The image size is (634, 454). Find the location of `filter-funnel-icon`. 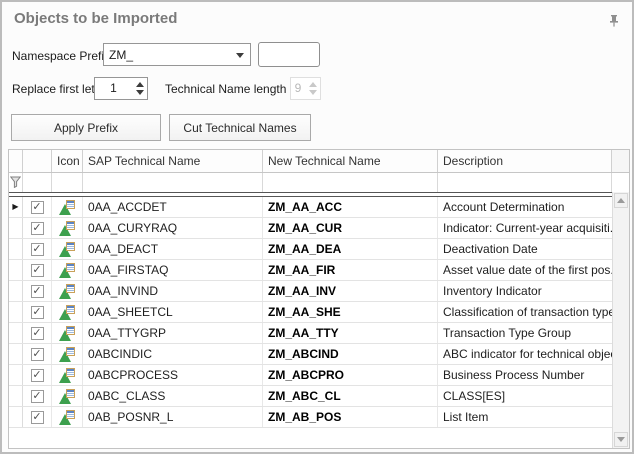

filter-funnel-icon is located at coordinates (15, 182).